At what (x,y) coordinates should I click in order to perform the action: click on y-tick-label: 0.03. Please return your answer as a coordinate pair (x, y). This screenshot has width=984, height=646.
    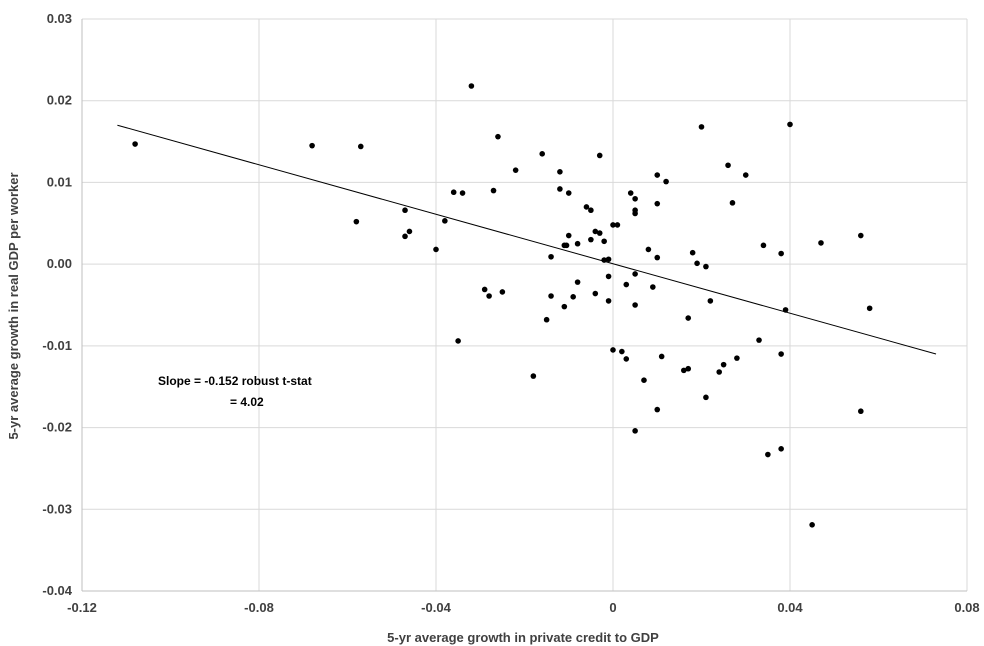
    Looking at the image, I should click on (59, 18).